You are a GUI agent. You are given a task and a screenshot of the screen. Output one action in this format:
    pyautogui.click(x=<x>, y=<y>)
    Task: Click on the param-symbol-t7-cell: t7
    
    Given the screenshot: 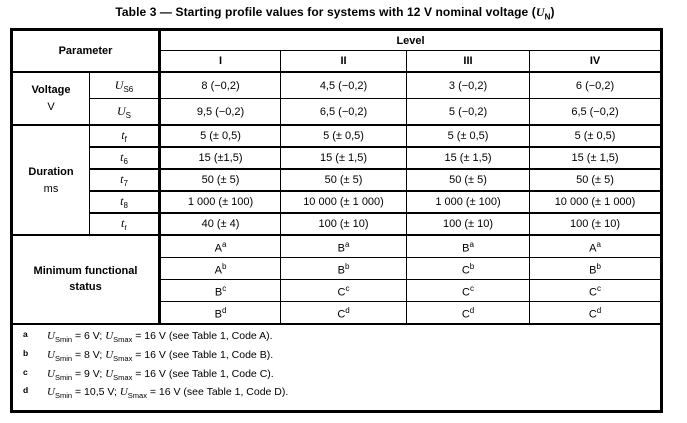 What is the action you would take?
    pyautogui.click(x=124, y=180)
    